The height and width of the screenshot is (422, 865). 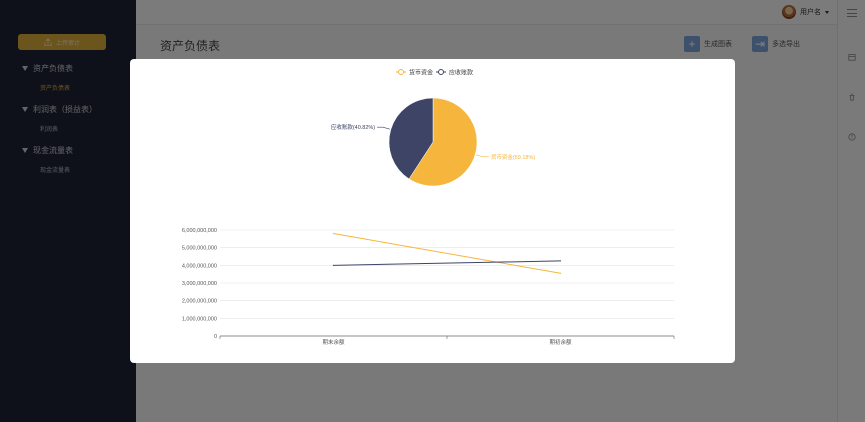 I want to click on y-tick-label: 1,000,000,000, so click(x=199, y=319).